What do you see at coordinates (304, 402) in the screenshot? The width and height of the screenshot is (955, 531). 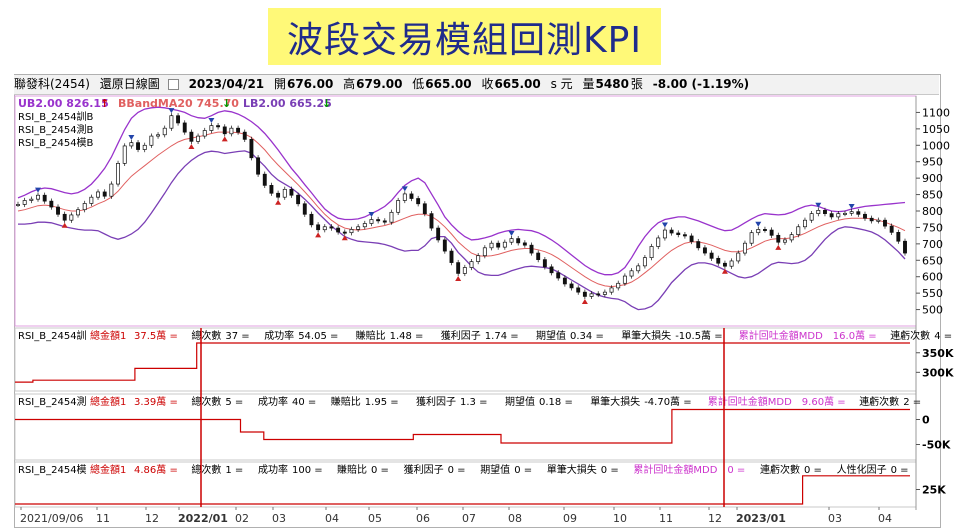 I see `kpi-value: 40 =` at bounding box center [304, 402].